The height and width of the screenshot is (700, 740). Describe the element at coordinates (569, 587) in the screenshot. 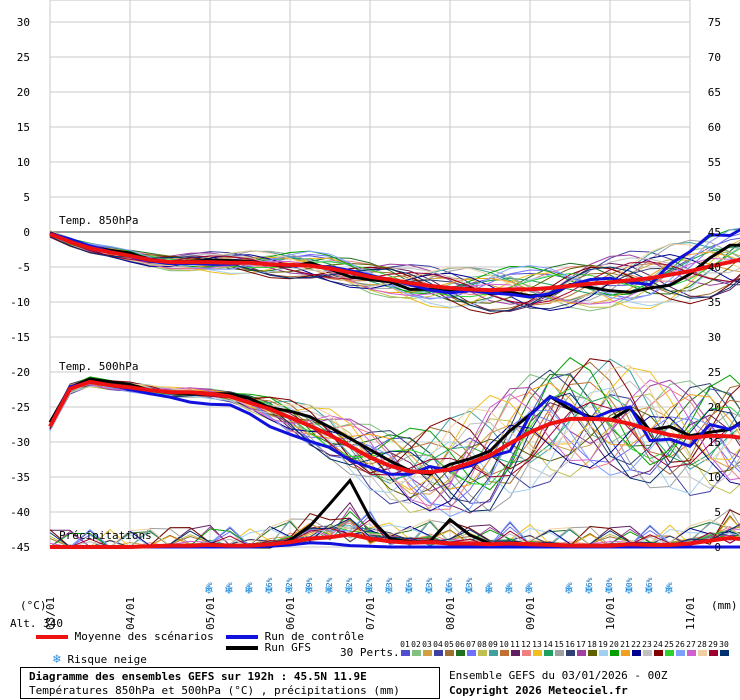

I see `snow-risk-percent: 3%` at that location.